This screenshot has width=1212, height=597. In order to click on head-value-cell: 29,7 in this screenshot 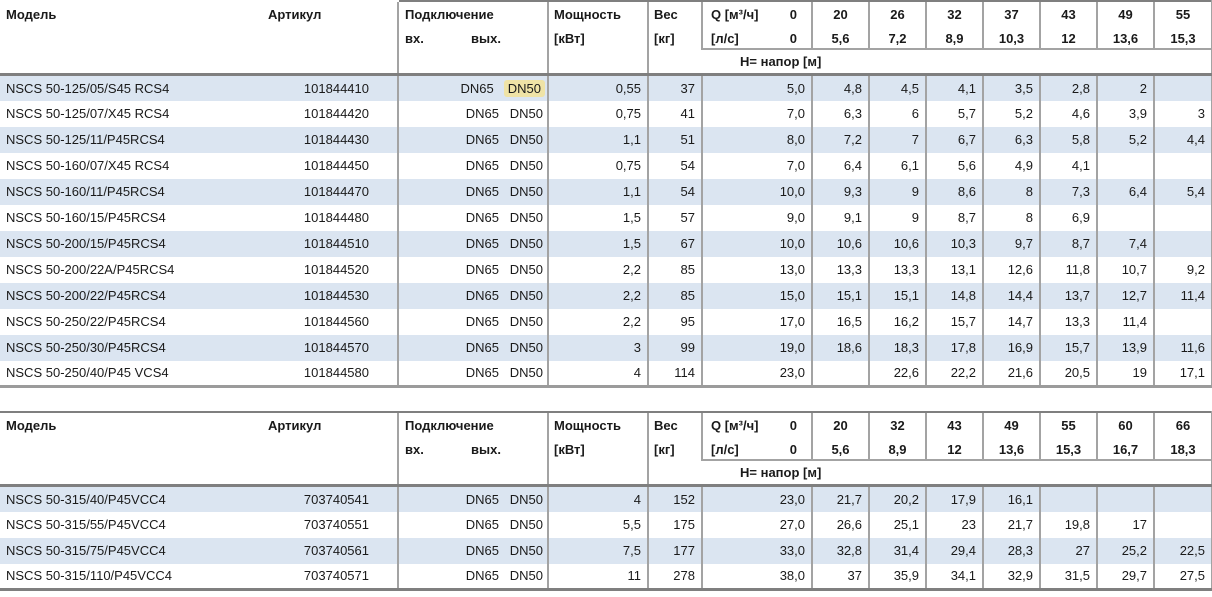, I will do `click(1125, 577)`.